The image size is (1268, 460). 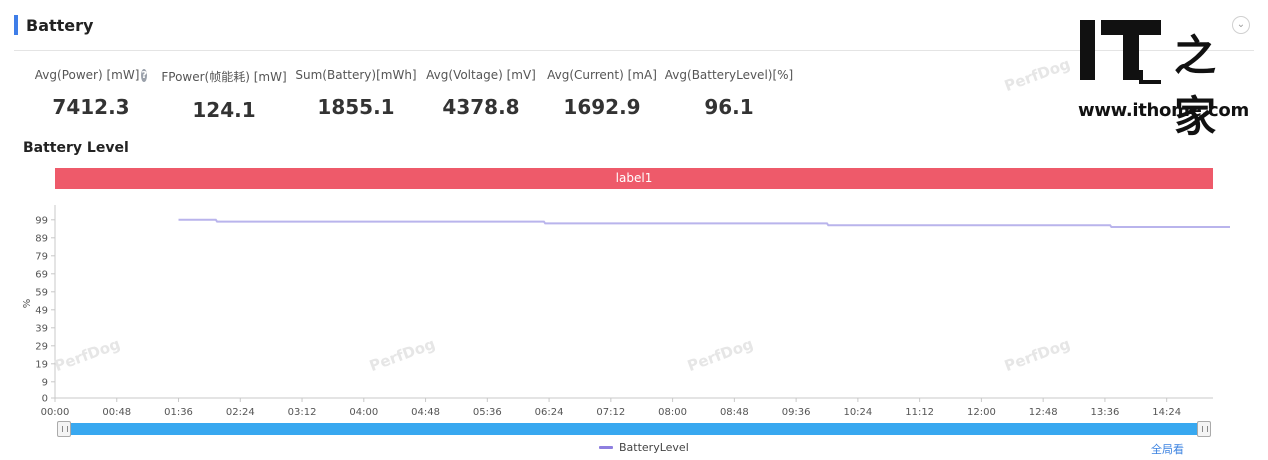 I want to click on metric-value: 7412.3, so click(x=91, y=107).